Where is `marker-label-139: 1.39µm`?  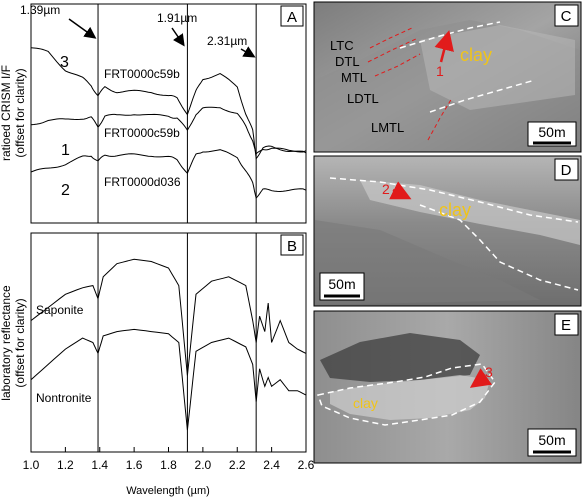
marker-label-139: 1.39µm is located at coordinates (40, 10).